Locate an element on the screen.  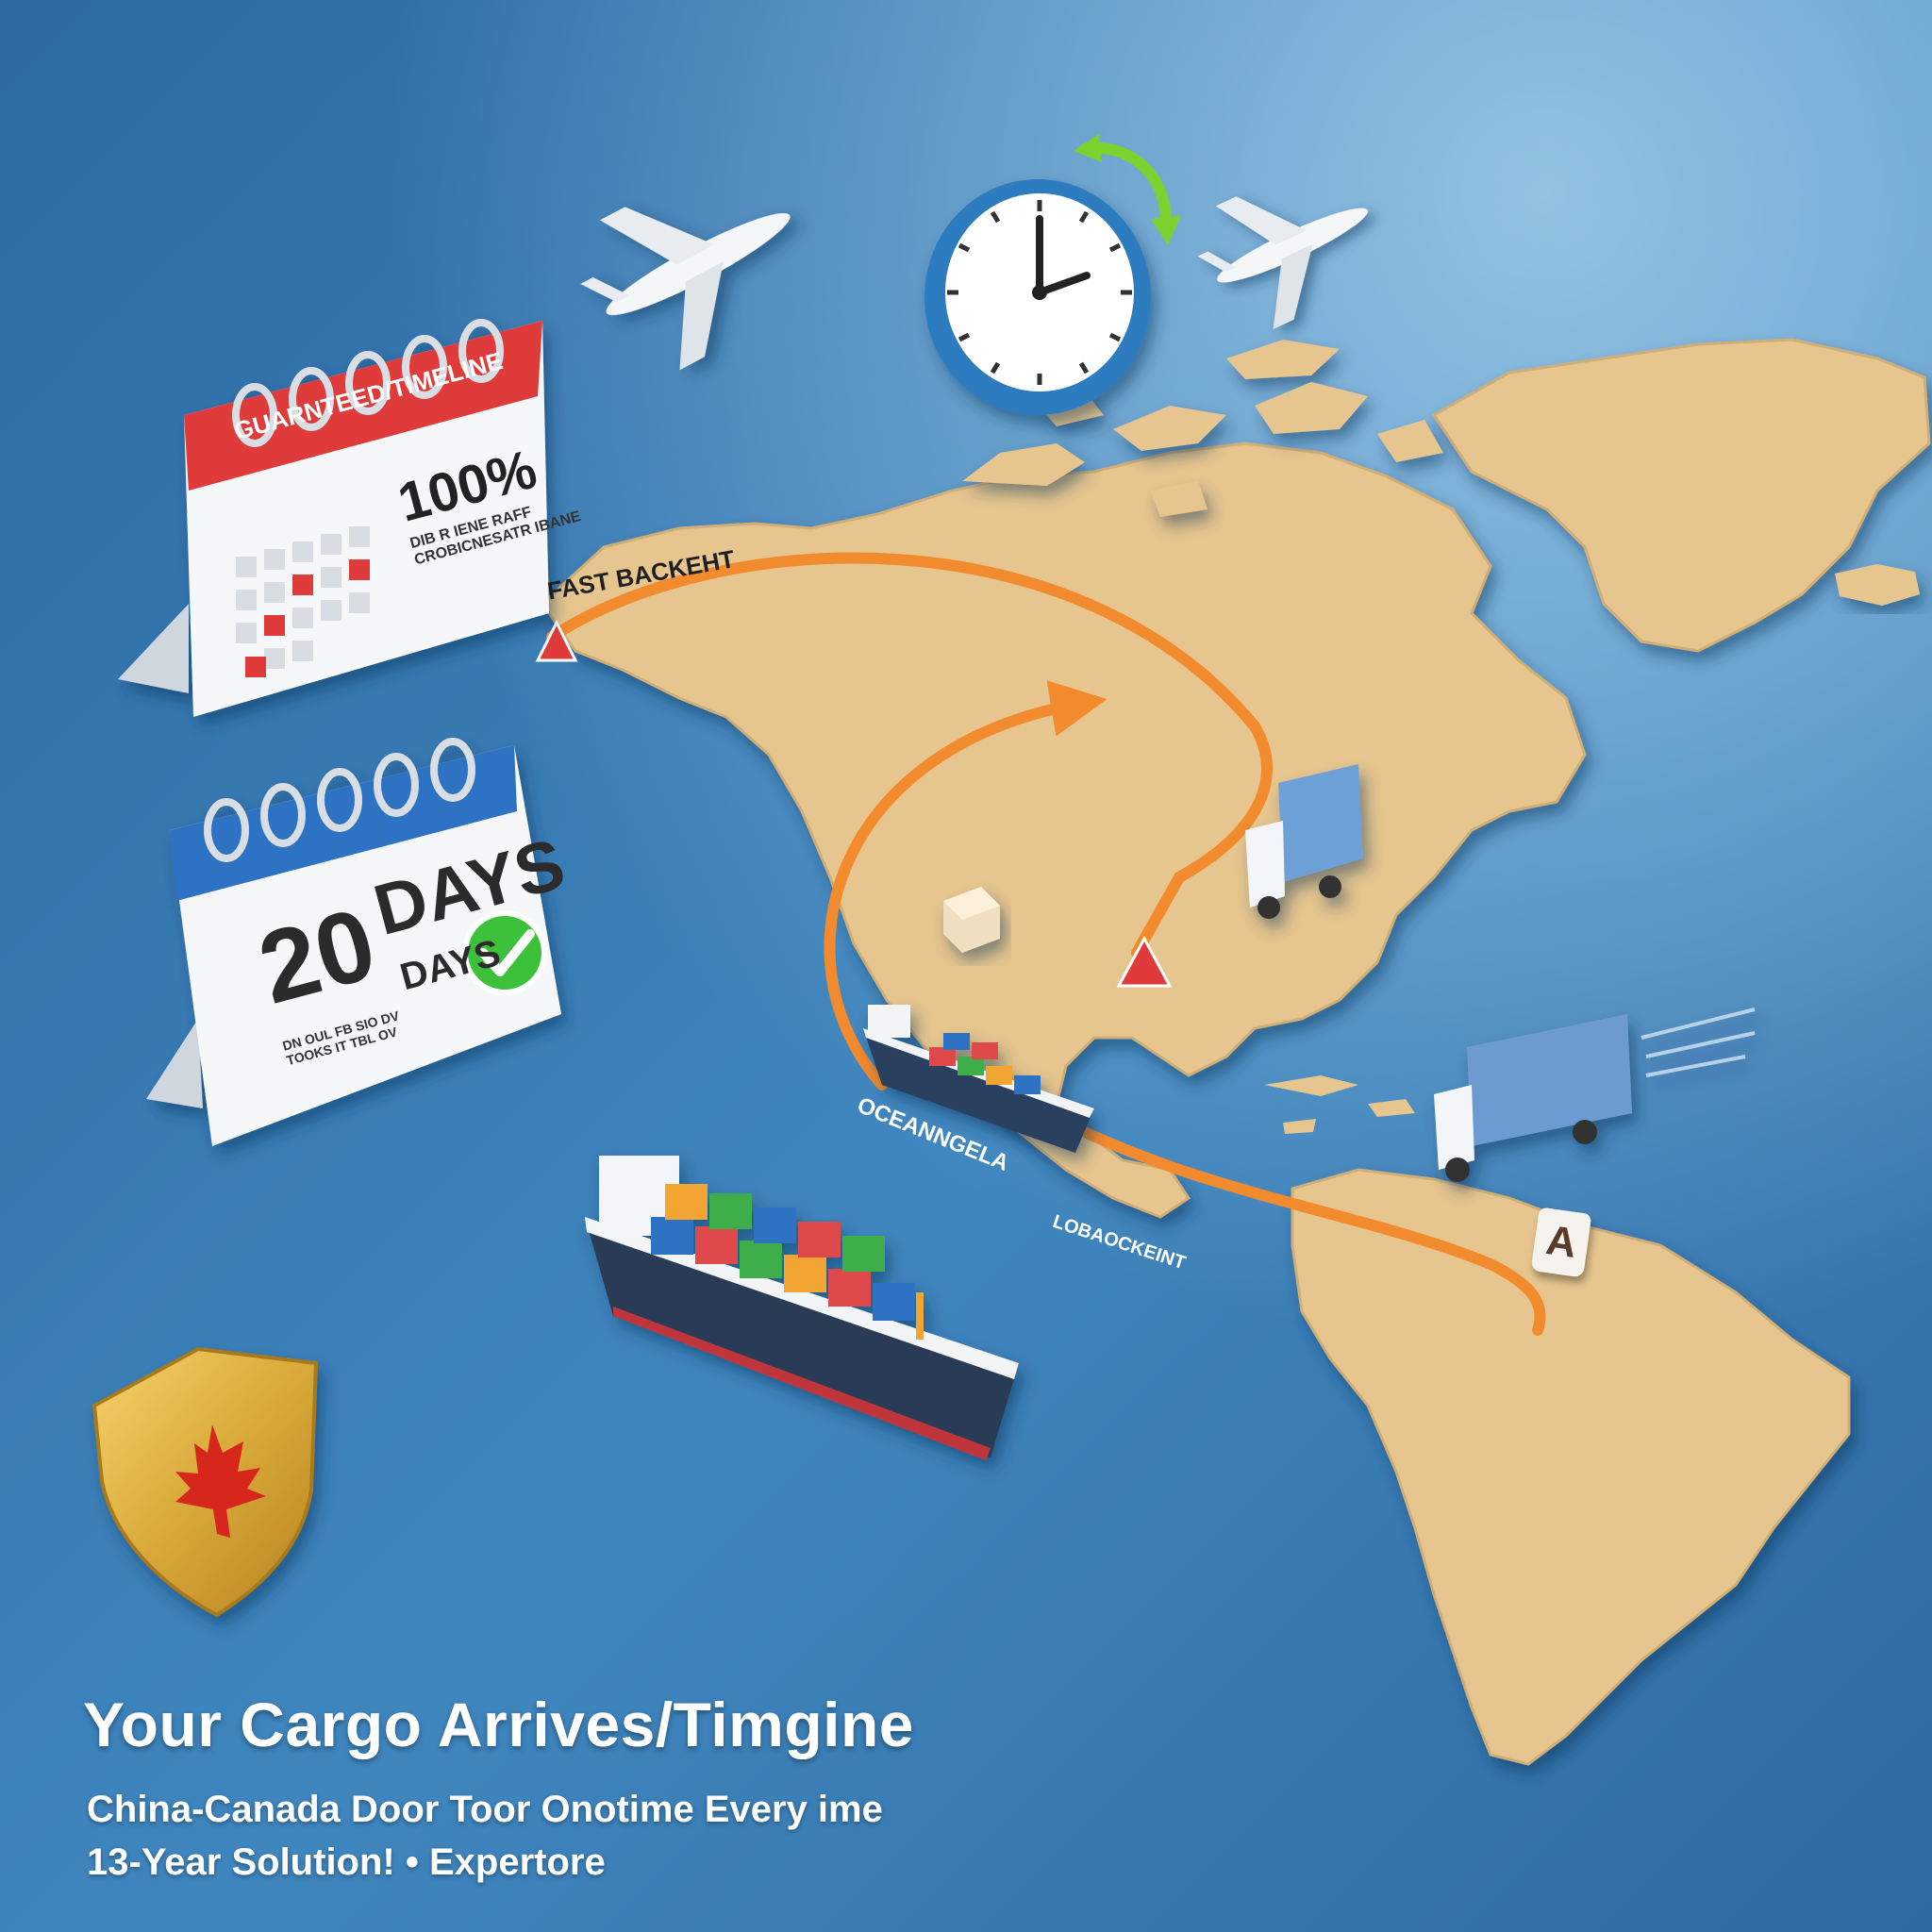
package-icon is located at coordinates (971, 920).